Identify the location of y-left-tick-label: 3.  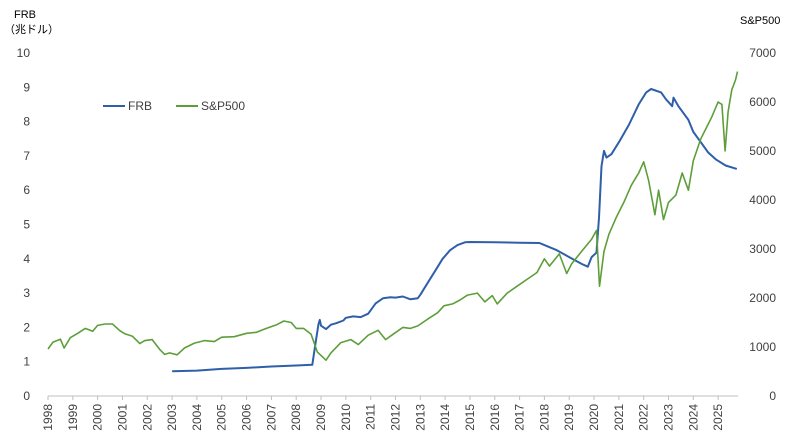
(26, 293).